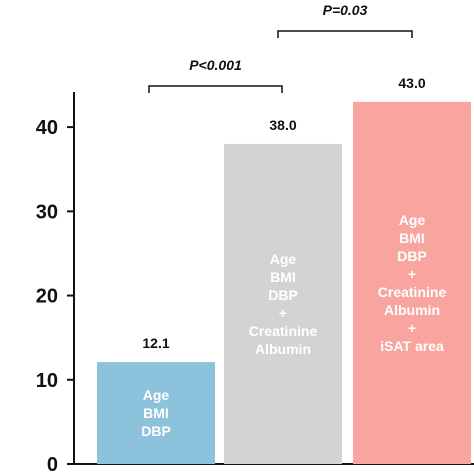  I want to click on bar-2-text-line: Creatinine, so click(283, 331).